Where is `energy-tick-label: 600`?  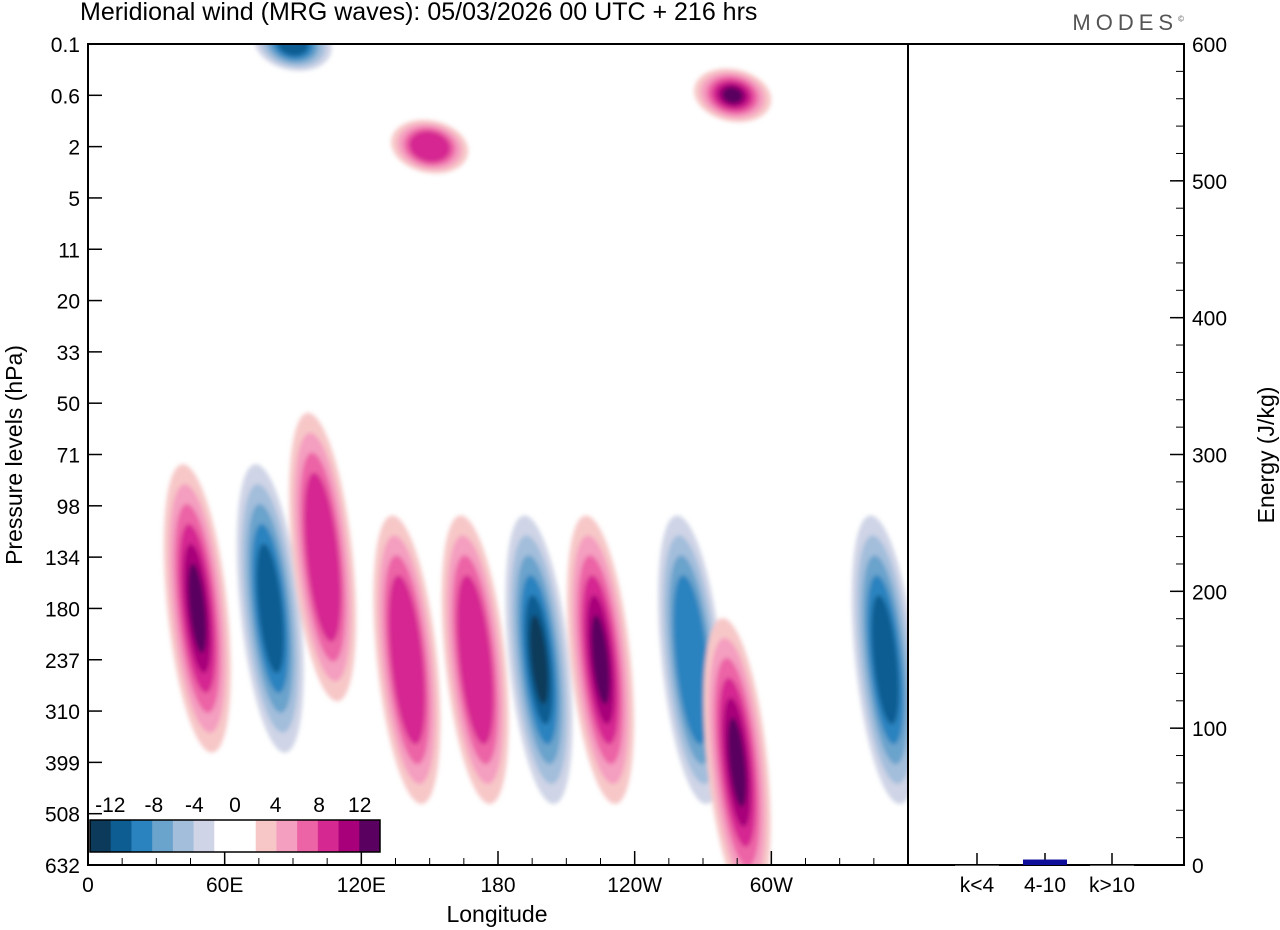
energy-tick-label: 600 is located at coordinates (1209, 45).